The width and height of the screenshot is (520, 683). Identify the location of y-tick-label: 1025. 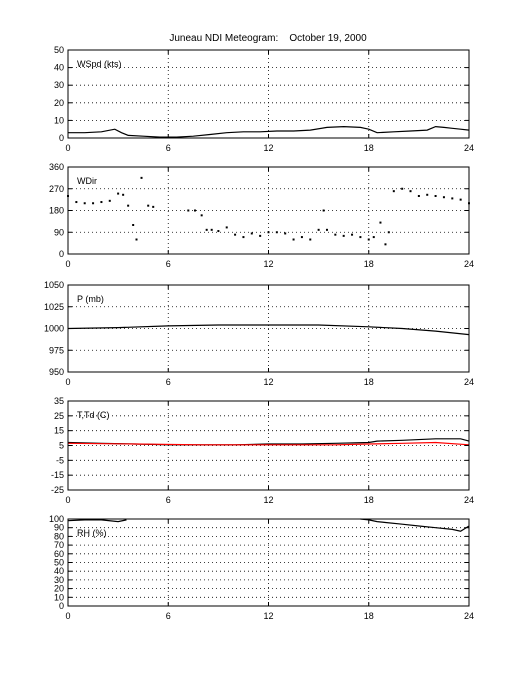
(54, 307).